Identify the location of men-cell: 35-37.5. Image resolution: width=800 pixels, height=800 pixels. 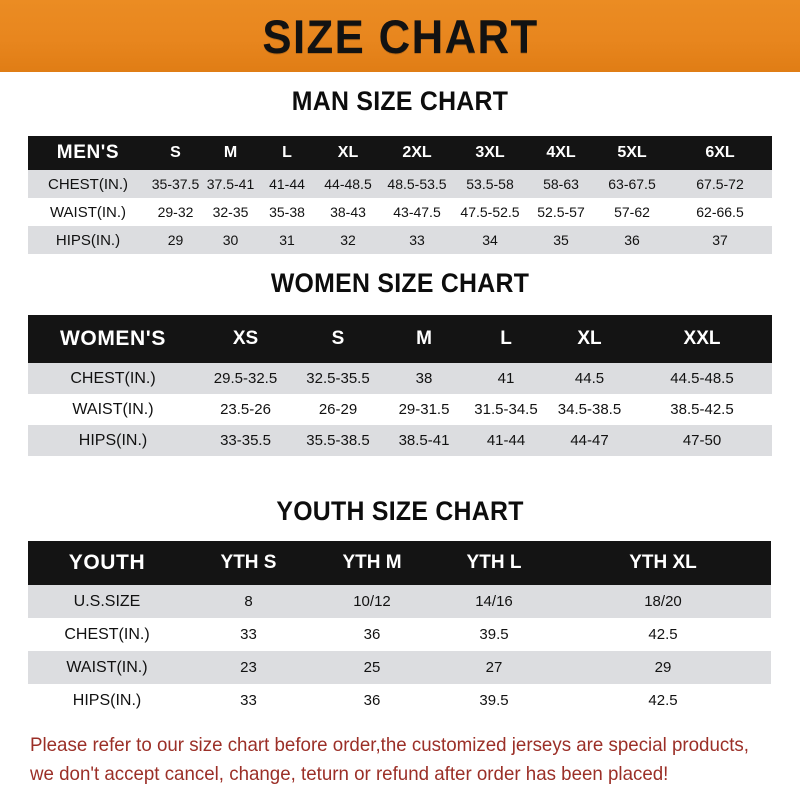
(175, 184).